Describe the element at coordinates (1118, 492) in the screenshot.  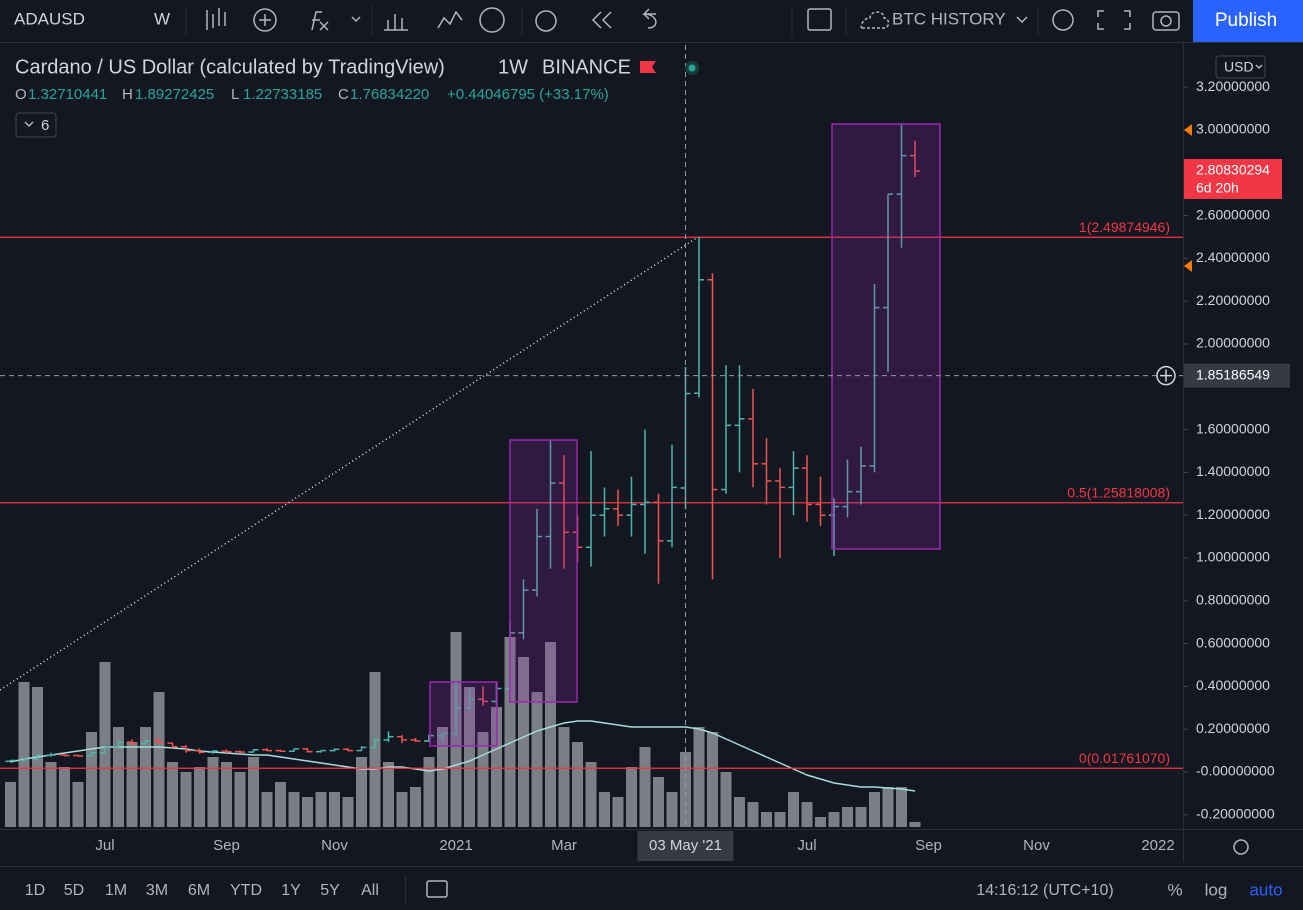
I see `fib-level-label: 0.5(1.25818008)` at that location.